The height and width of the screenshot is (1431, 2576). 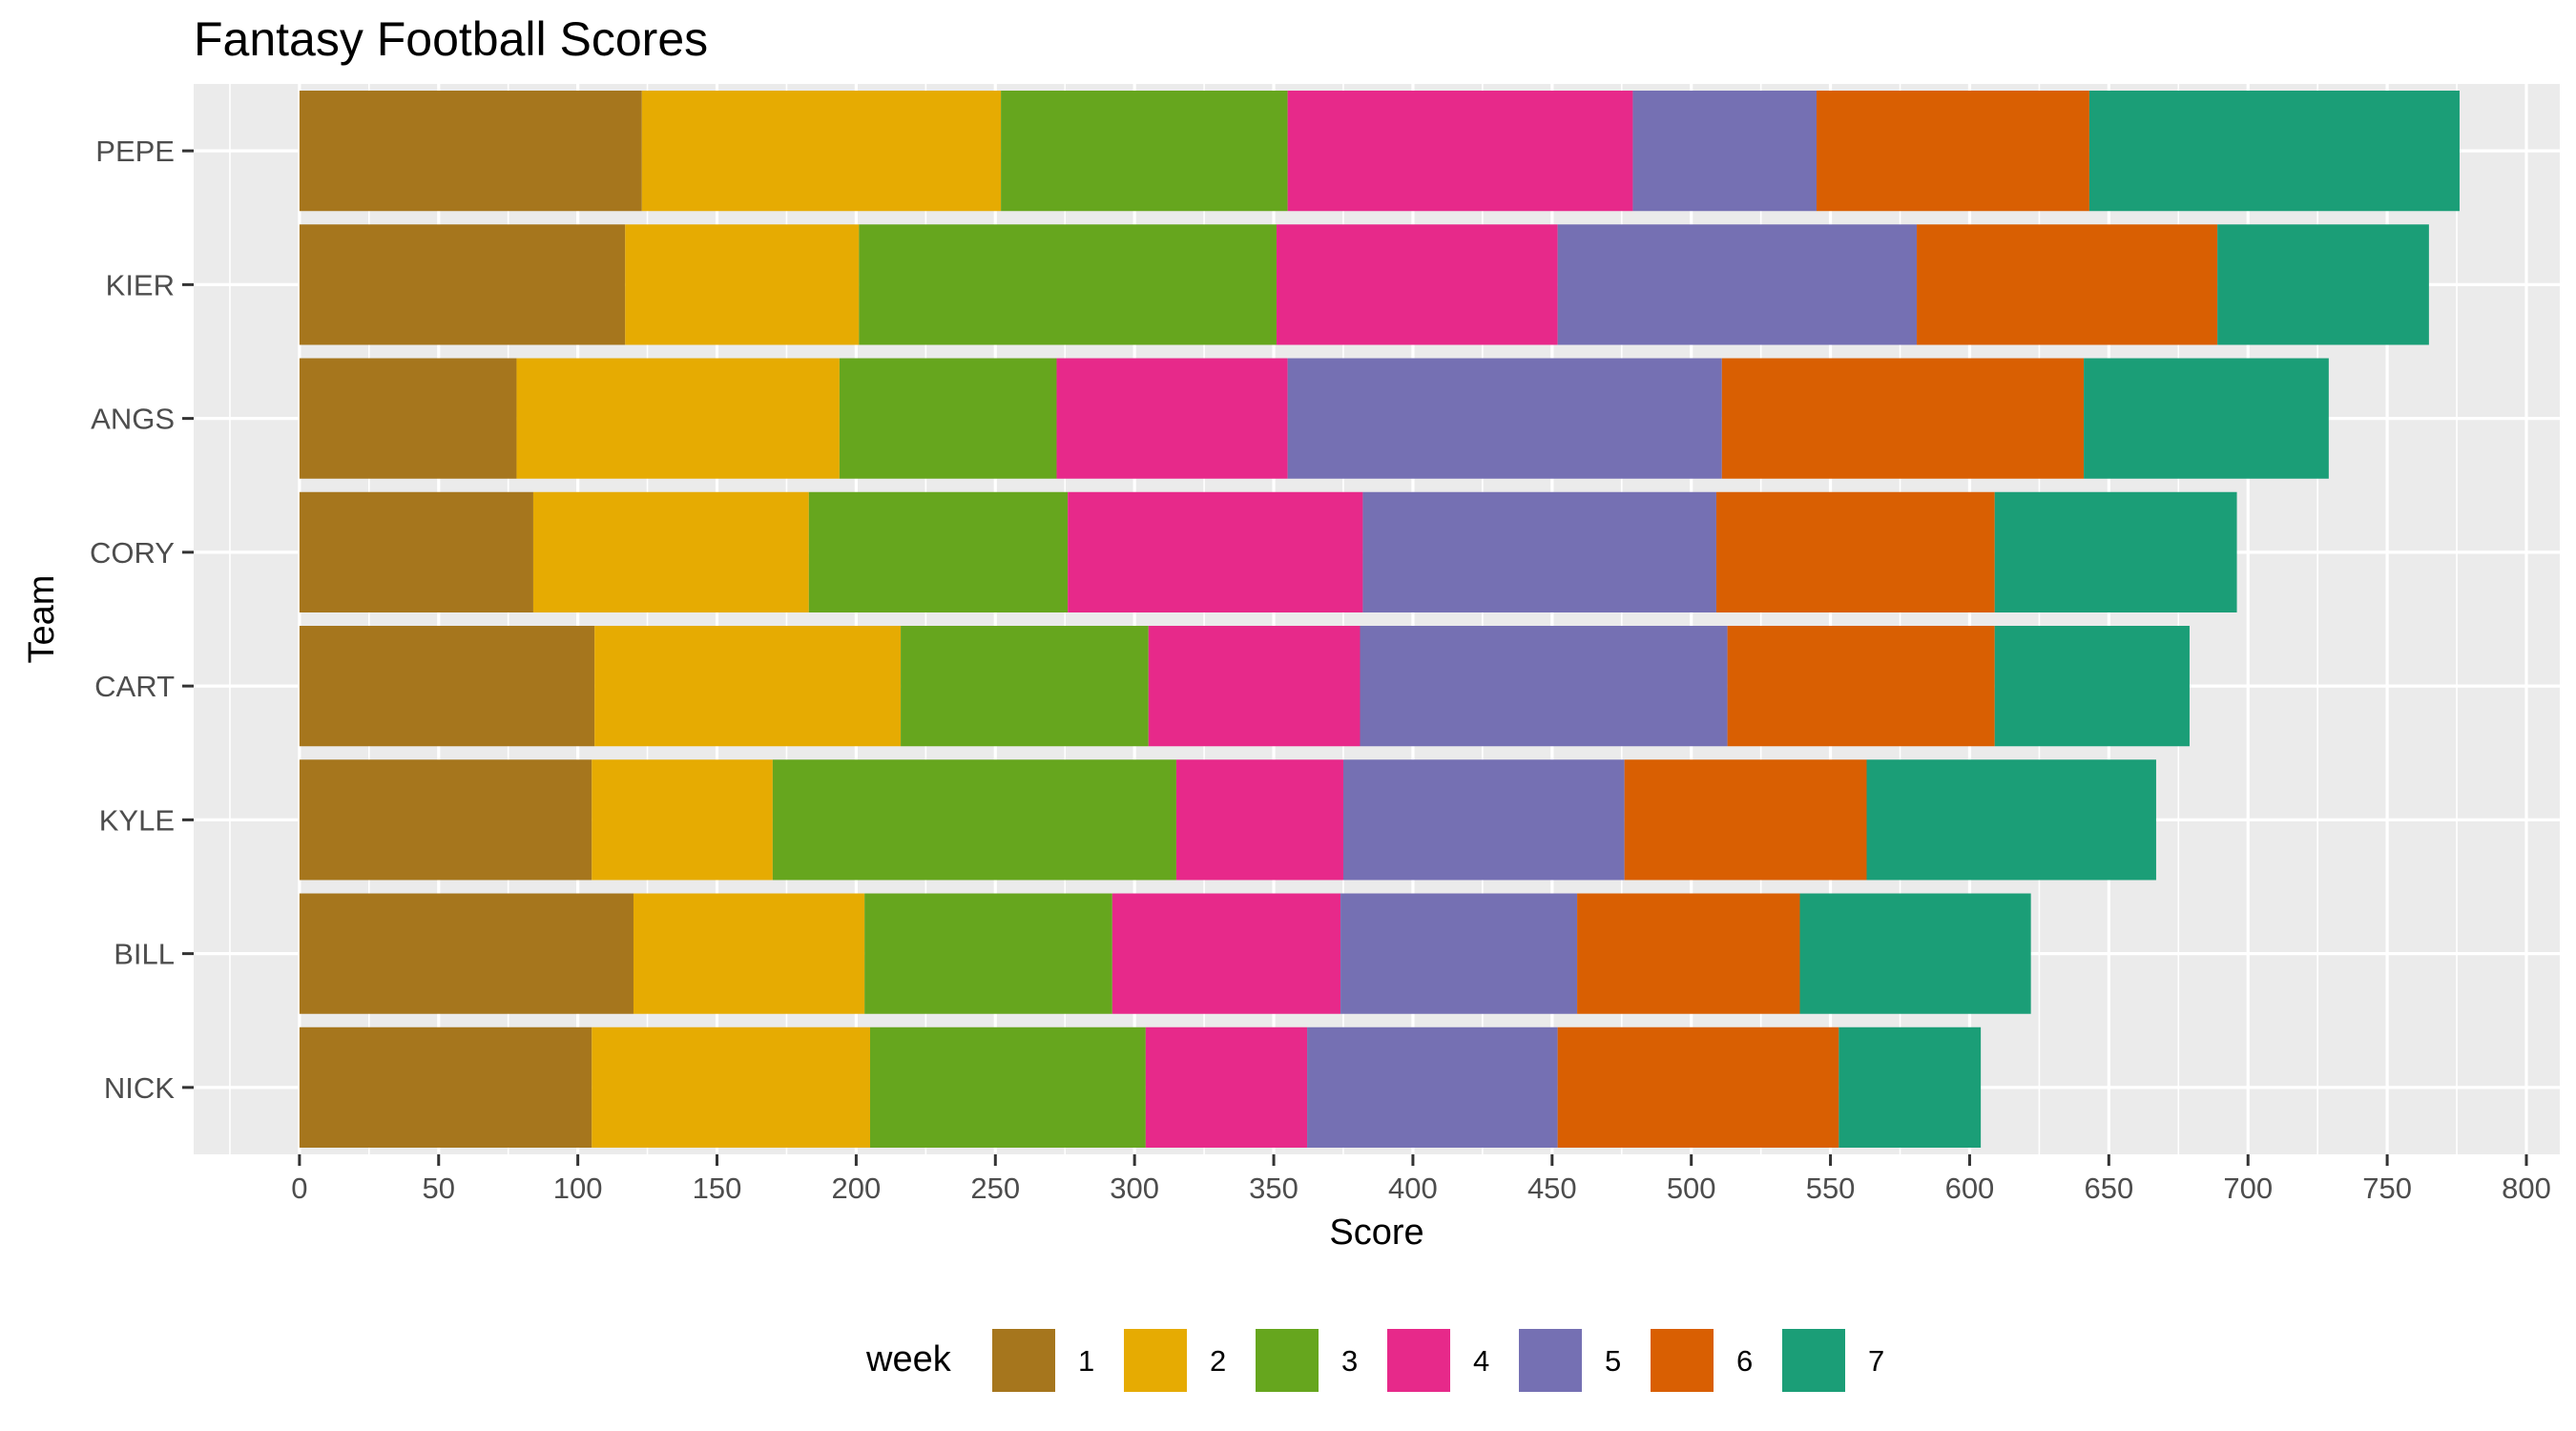 I want to click on x-tick-label: 50, so click(x=439, y=1188).